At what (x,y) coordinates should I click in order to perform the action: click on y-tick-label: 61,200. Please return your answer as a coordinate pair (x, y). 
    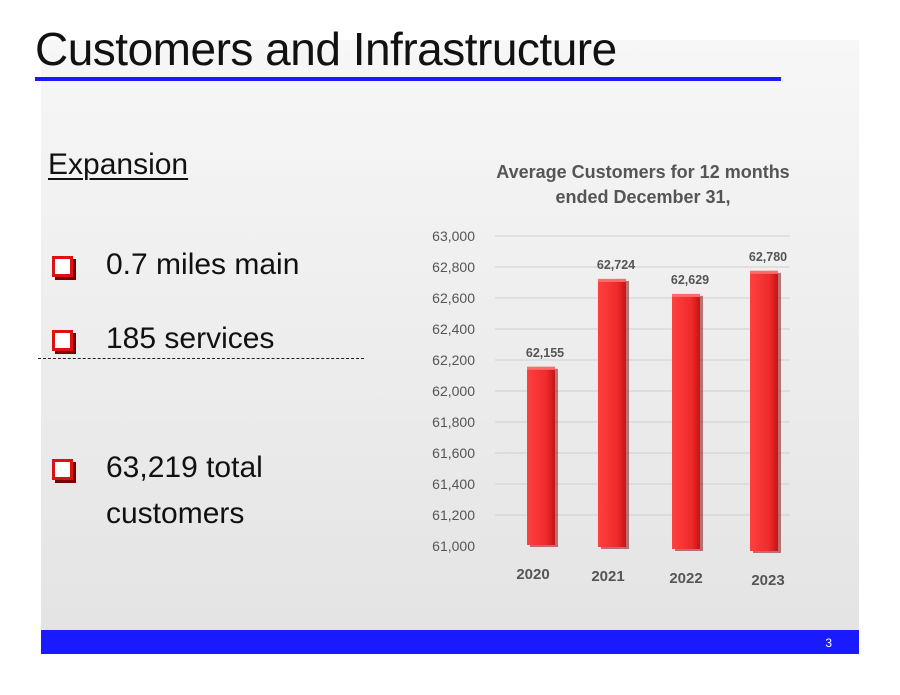
    Looking at the image, I should click on (453, 515).